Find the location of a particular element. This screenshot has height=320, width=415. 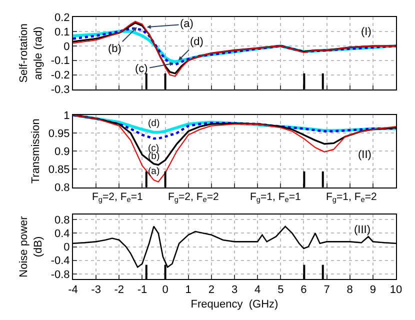

annotation: F$_{g}$=1, F$_{e}$=1 is located at coordinates (275, 197).